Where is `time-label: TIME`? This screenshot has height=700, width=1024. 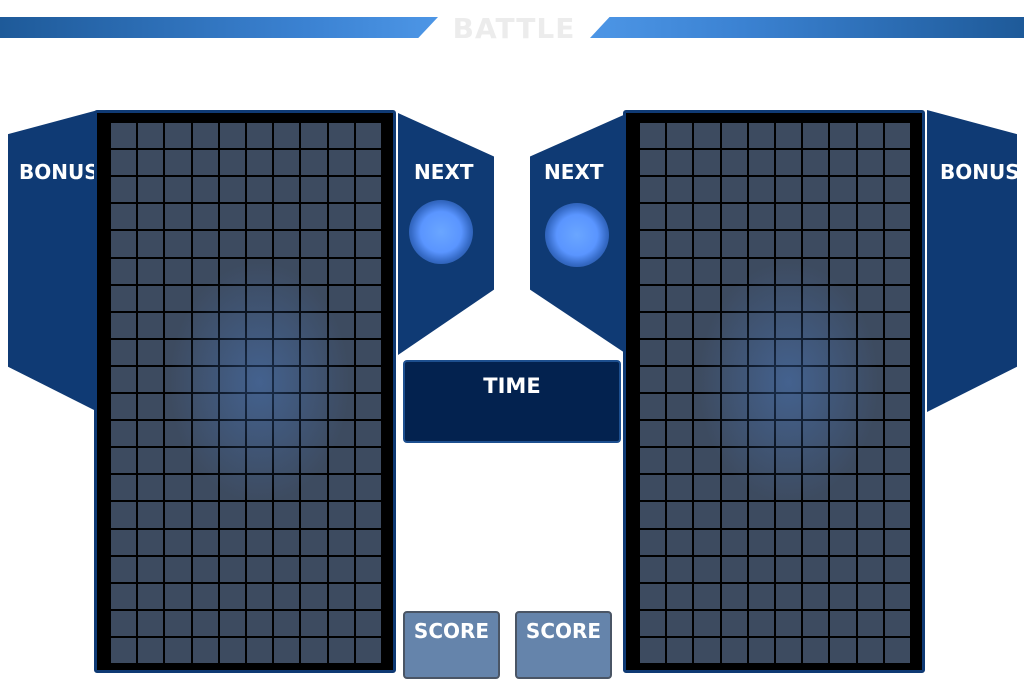
time-label: TIME is located at coordinates (512, 386).